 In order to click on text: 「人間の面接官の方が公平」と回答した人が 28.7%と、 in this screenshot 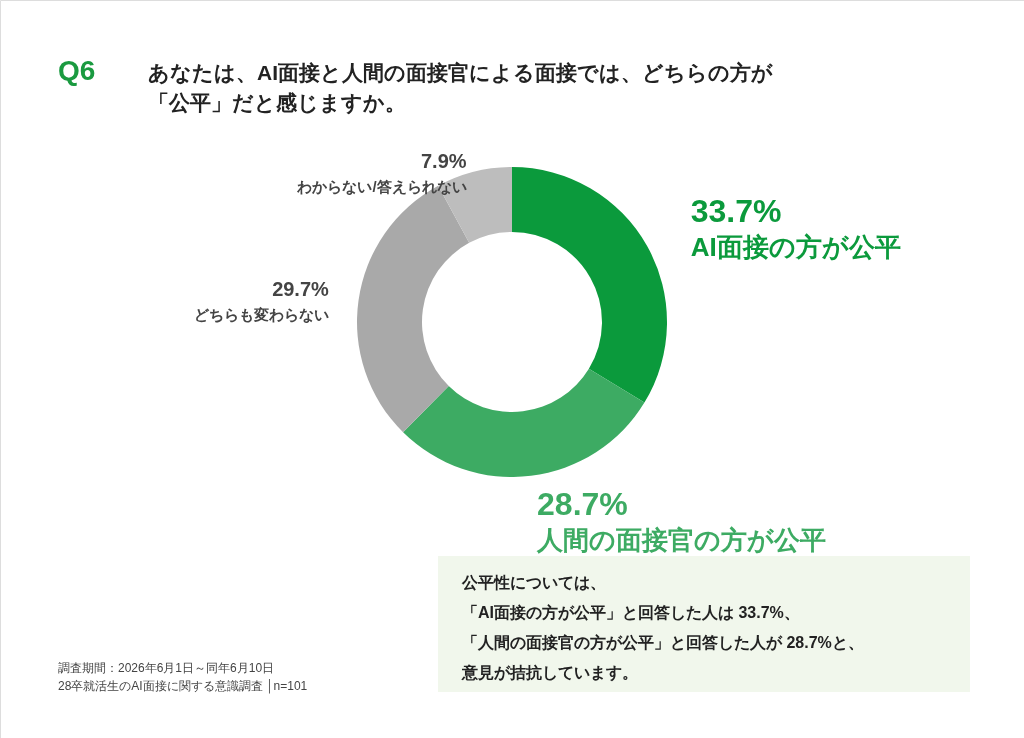, I will do `click(663, 642)`.